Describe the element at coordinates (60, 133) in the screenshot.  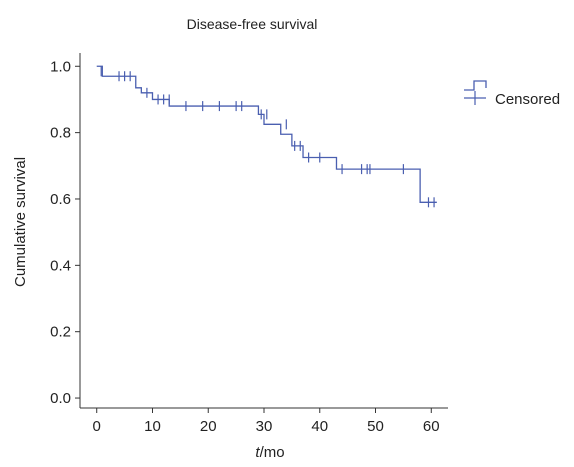
I see `y-tick-label: 0.8` at that location.